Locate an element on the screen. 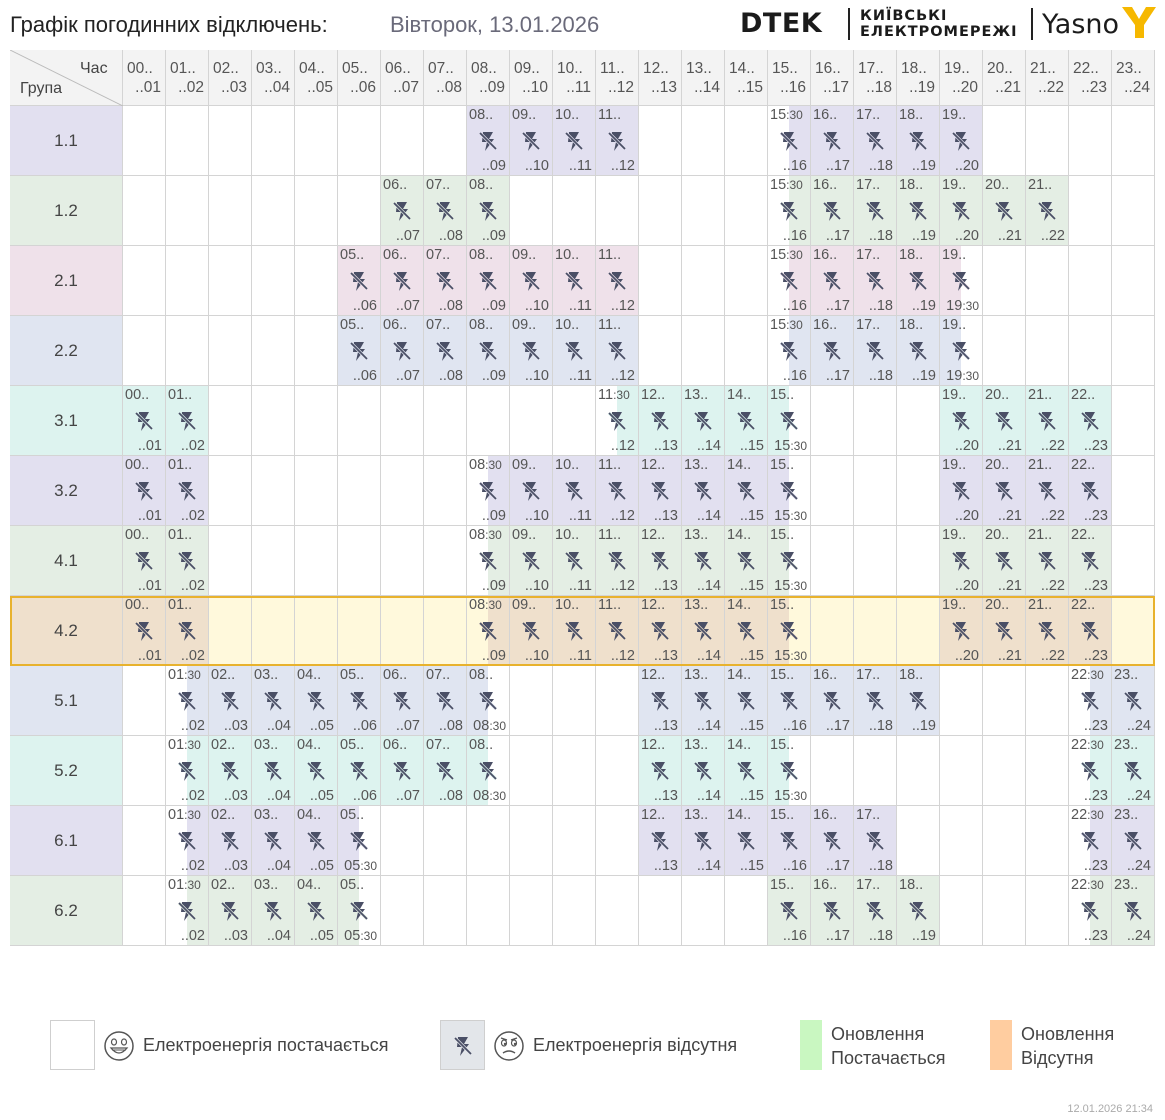 The width and height of the screenshot is (1165, 1120). outage-start: 17.. is located at coordinates (868, 885).